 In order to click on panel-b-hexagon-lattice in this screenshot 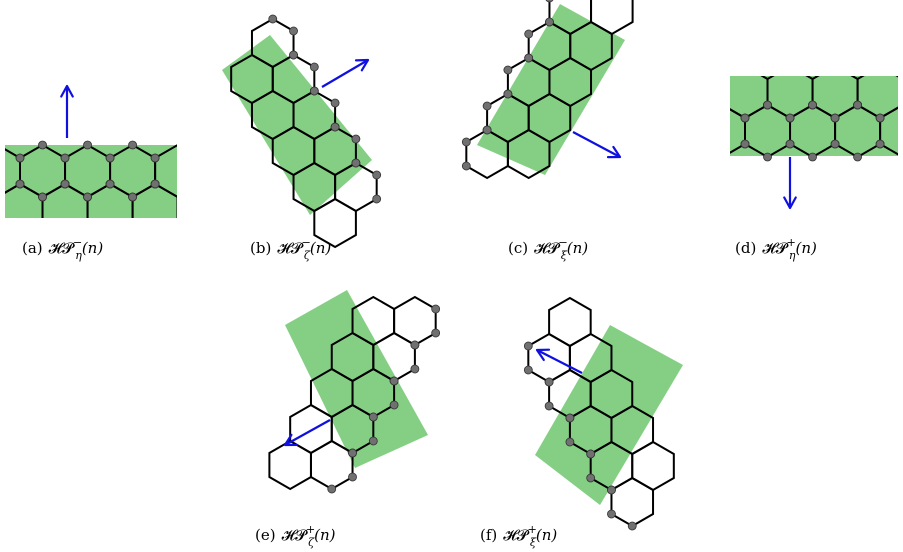, I will do `click(302, 131)`.